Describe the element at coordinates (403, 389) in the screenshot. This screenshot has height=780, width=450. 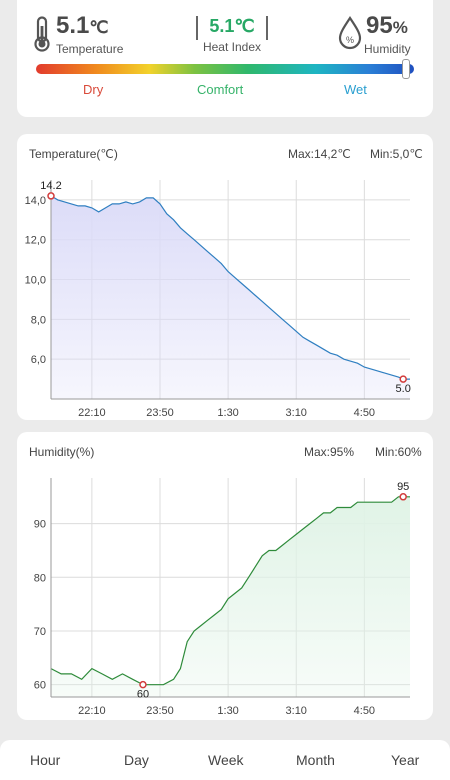
I see `extreme-point-label: 5.0` at that location.